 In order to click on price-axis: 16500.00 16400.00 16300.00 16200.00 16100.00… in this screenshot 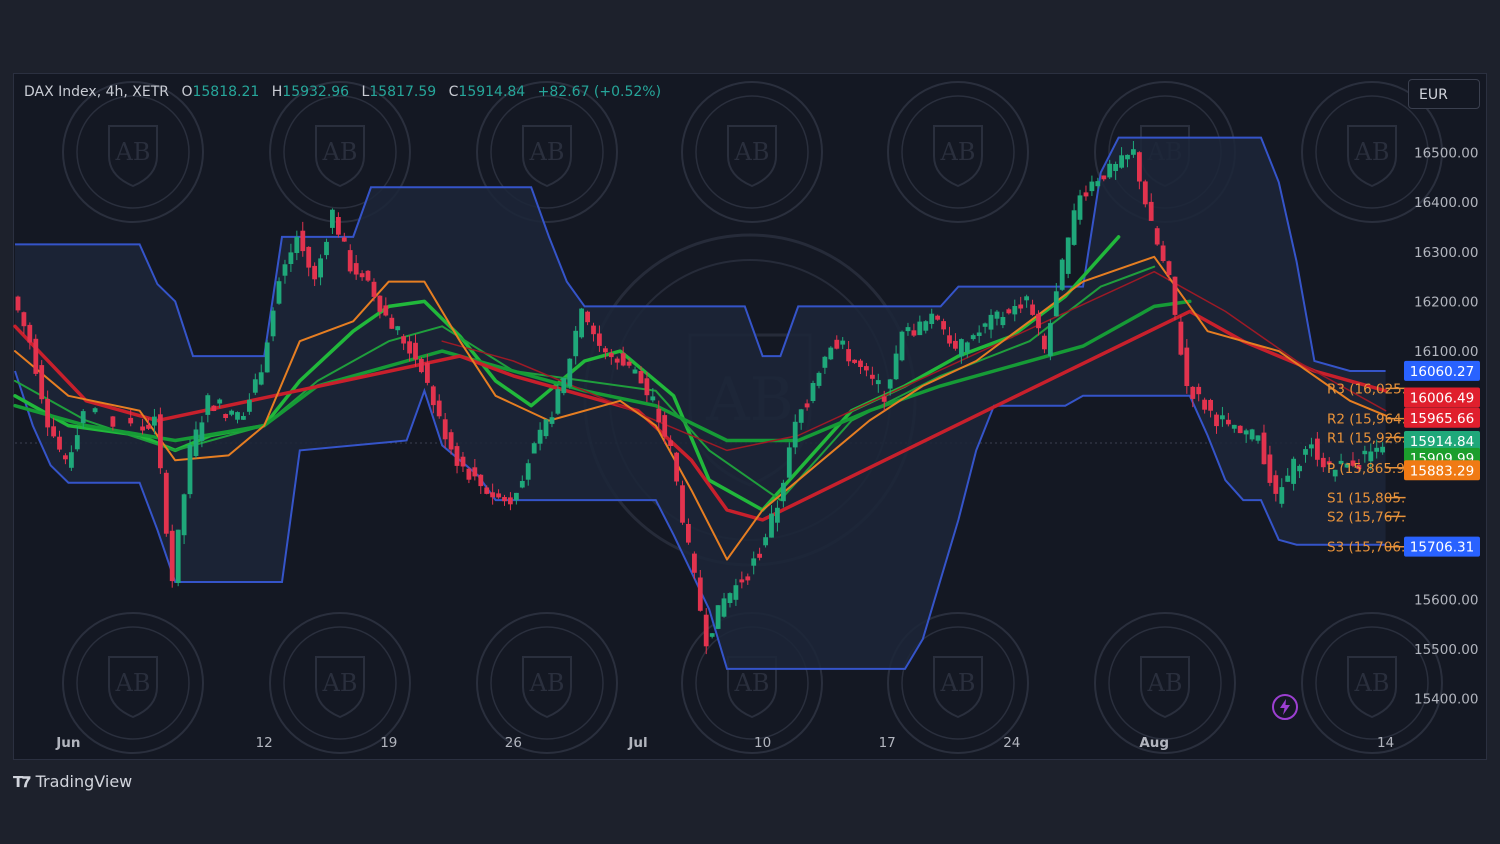, I will do `click(1446, 427)`.